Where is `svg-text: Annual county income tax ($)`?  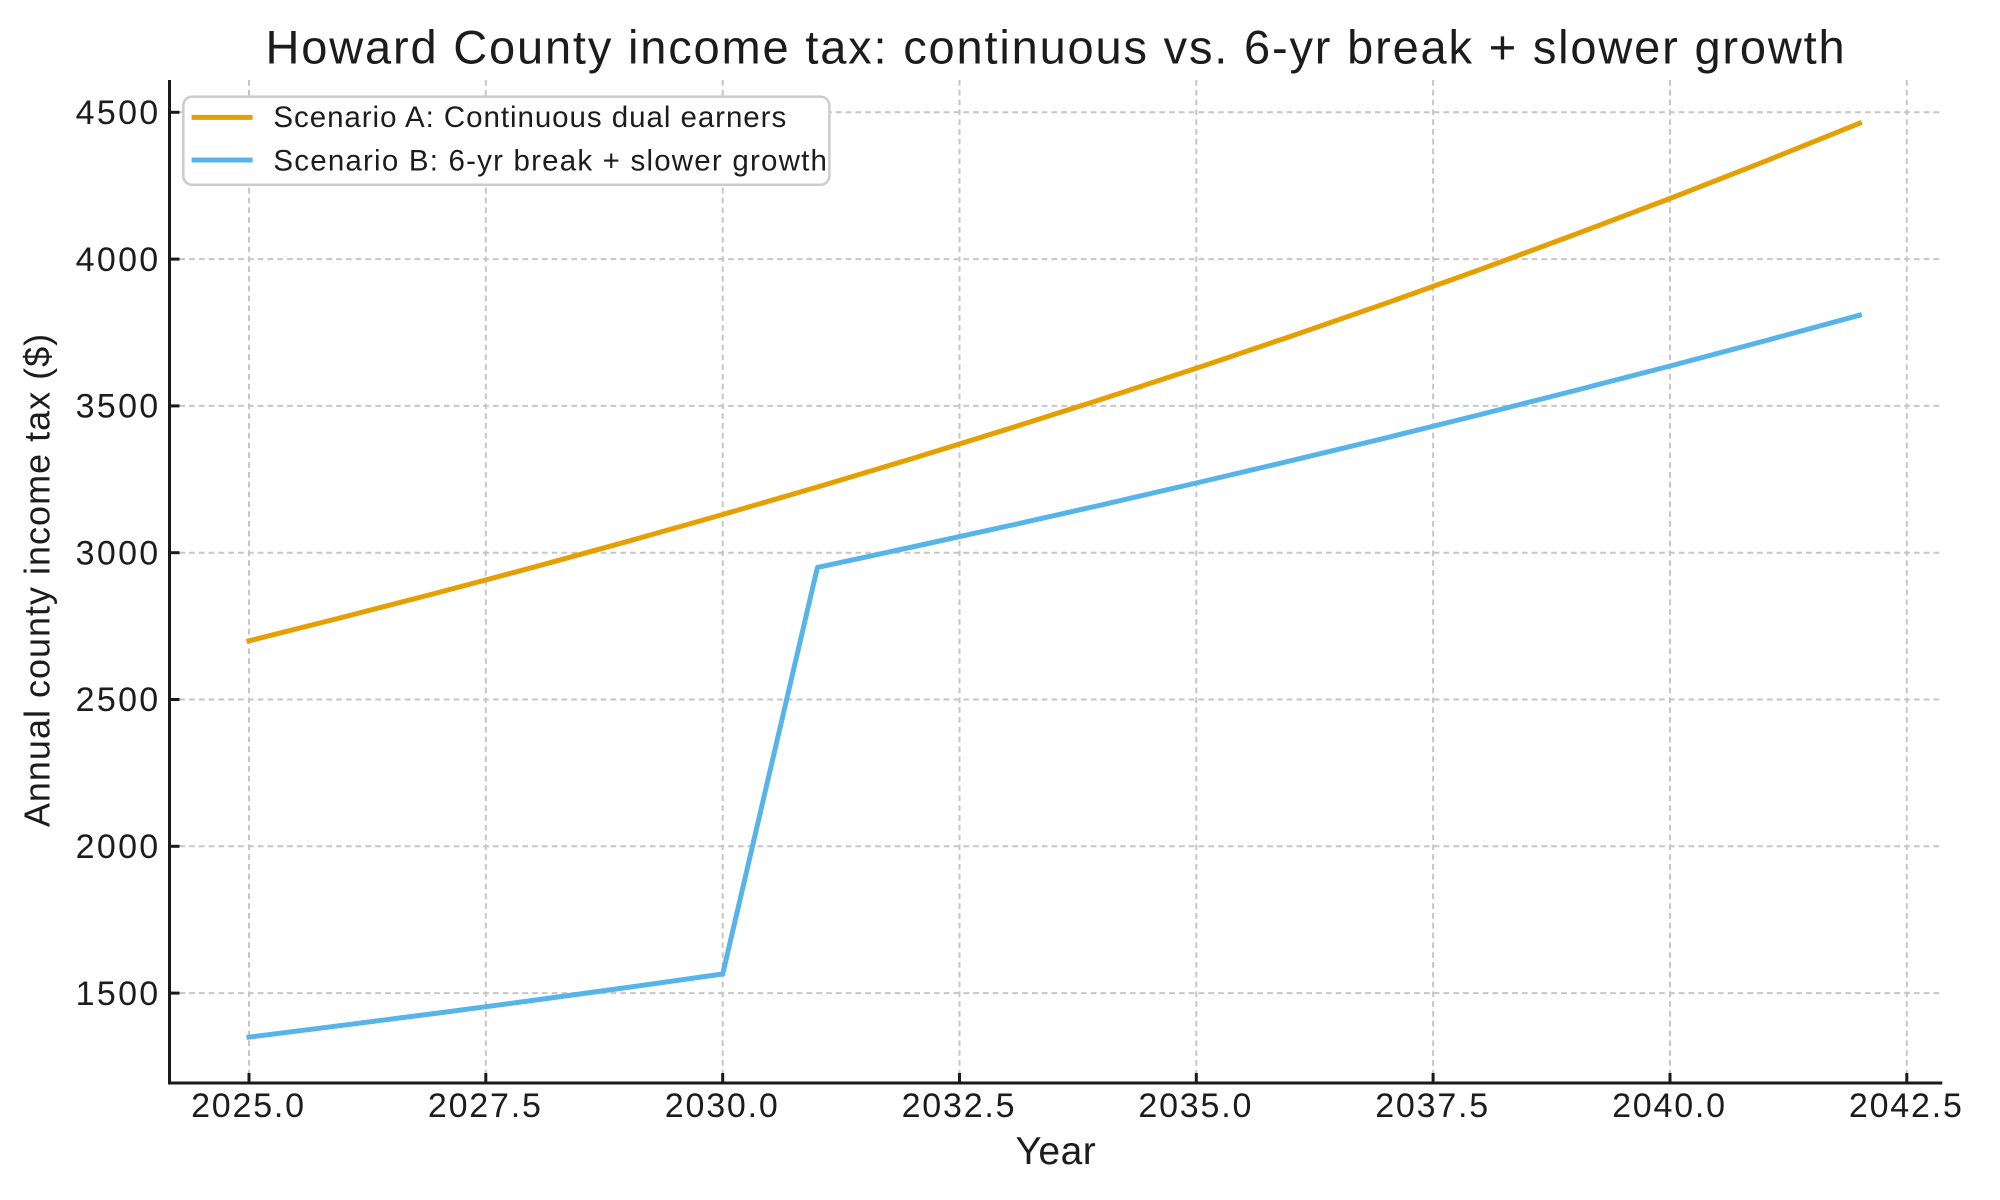
svg-text: Annual county income tax ($) is located at coordinates (37, 580).